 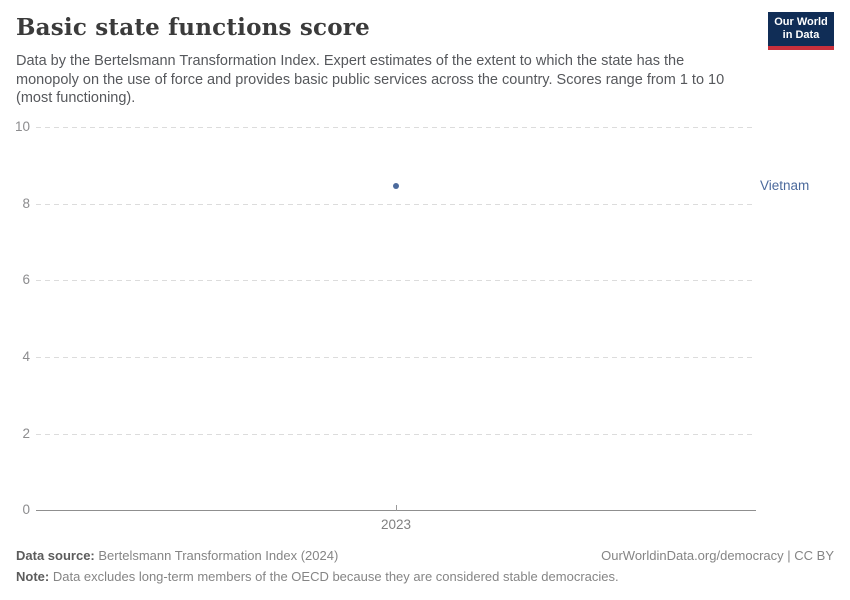 I want to click on y-tick-label-0: 0, so click(x=26, y=509).